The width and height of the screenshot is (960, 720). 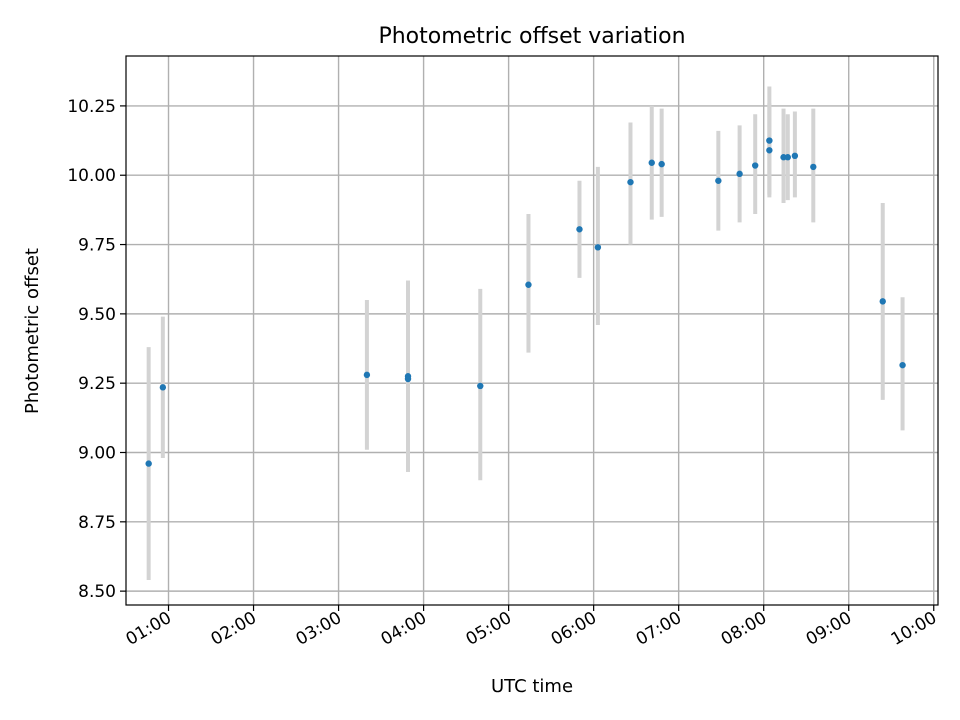 I want to click on y-axis-label: Photometric offset, so click(x=32, y=331).